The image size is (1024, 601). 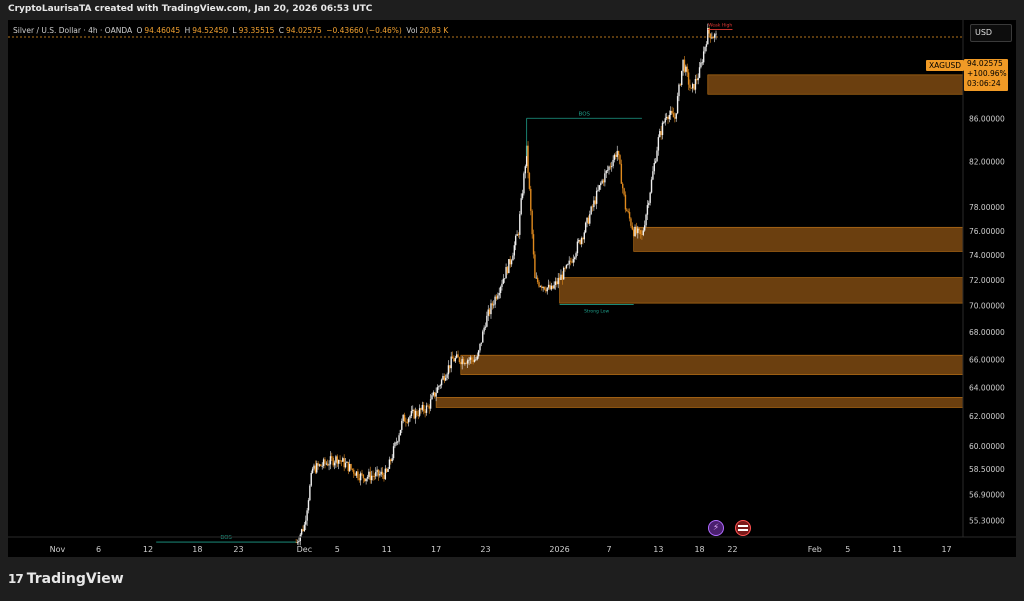 I want to click on legend-close: 94.02575, so click(x=304, y=30).